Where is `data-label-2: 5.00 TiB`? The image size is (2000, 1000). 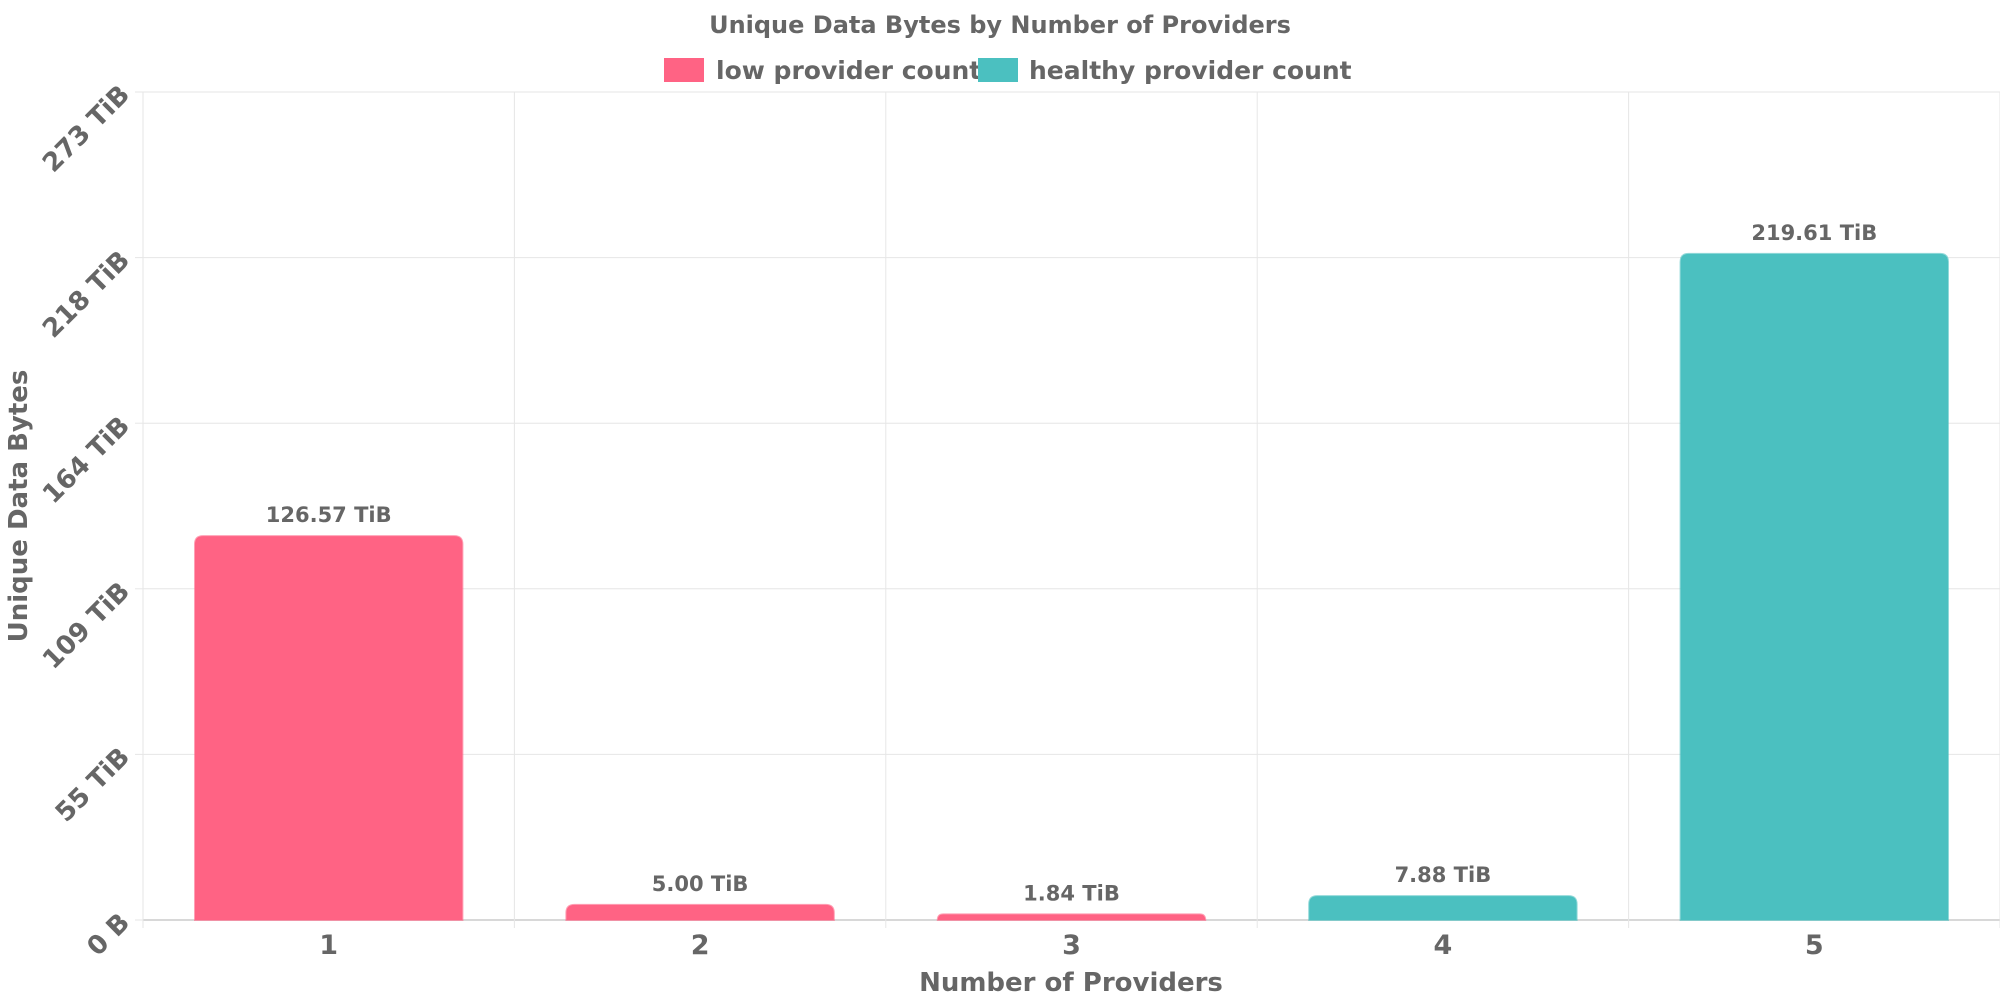
data-label-2: 5.00 TiB is located at coordinates (700, 884).